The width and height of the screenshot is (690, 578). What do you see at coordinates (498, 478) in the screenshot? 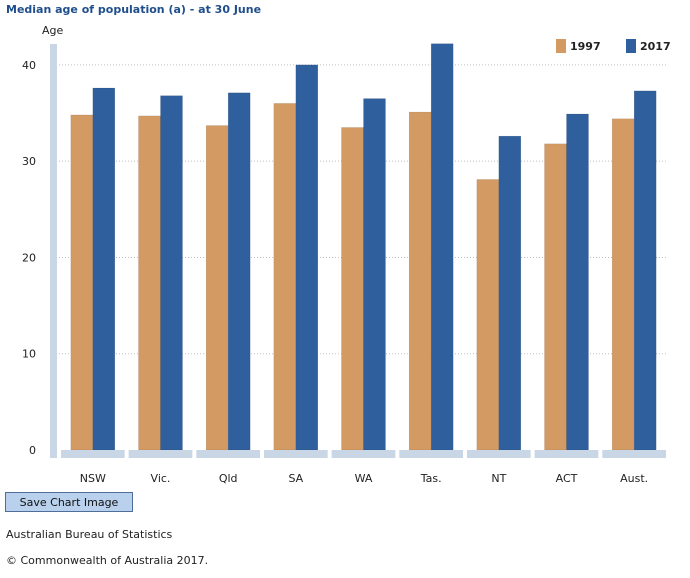
I see `x-tick-label: NT` at bounding box center [498, 478].